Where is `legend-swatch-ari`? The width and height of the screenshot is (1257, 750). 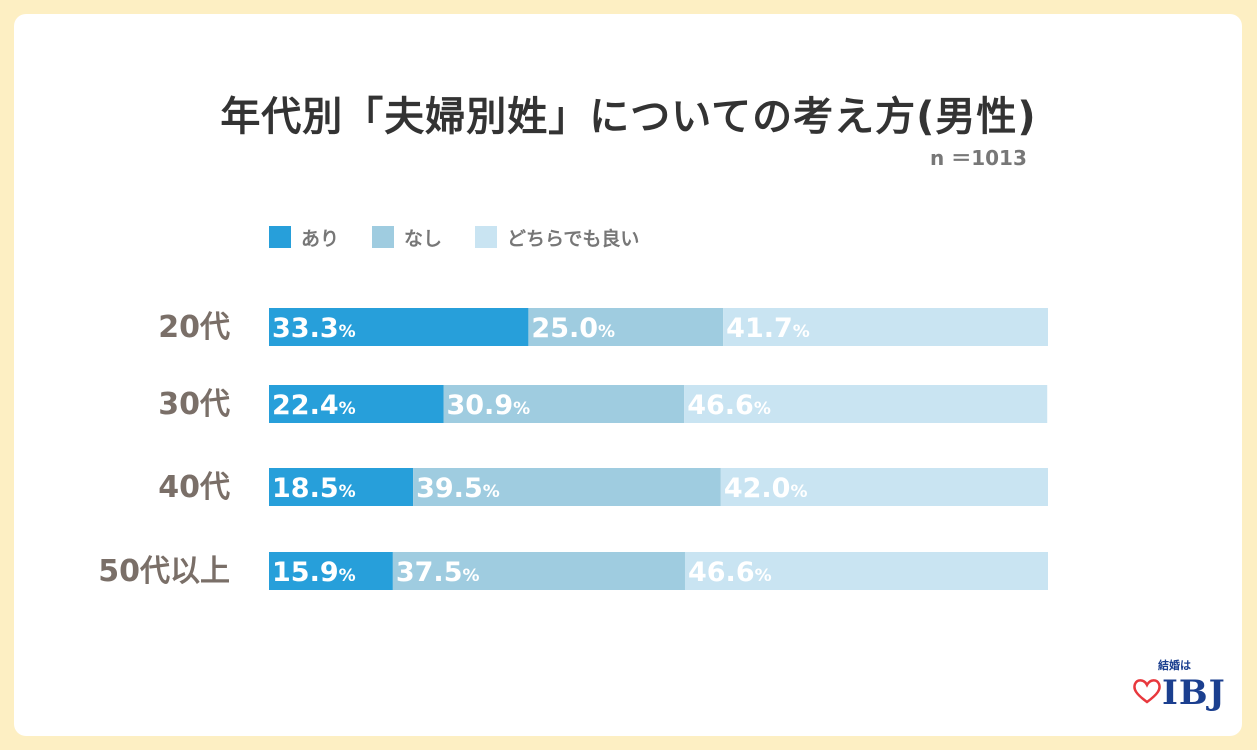 legend-swatch-ari is located at coordinates (280, 237).